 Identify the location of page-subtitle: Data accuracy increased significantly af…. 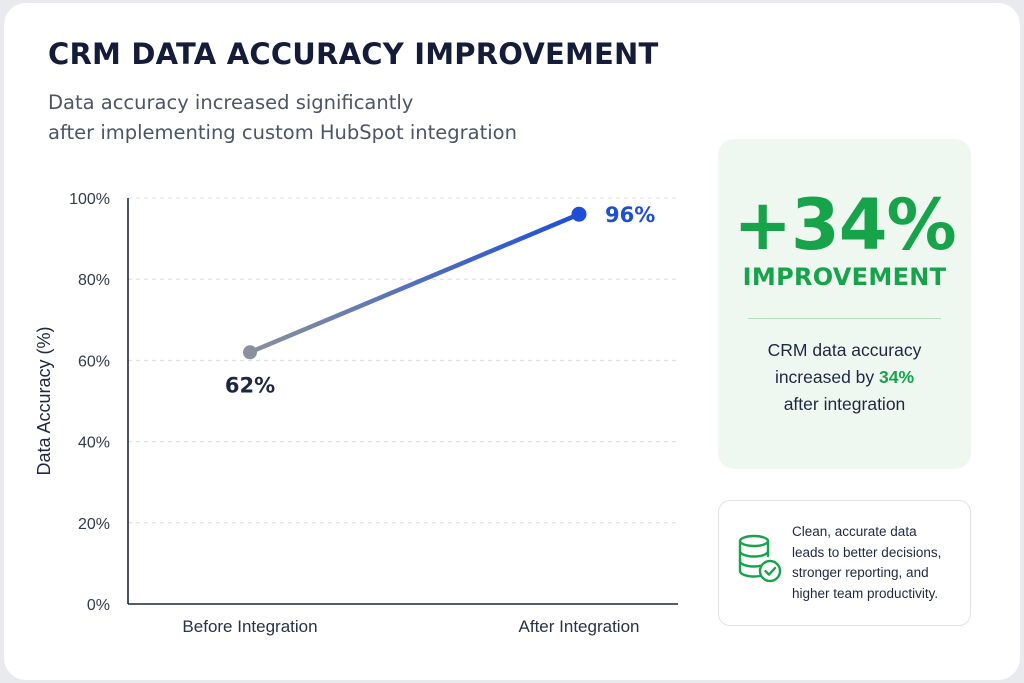
(348, 118).